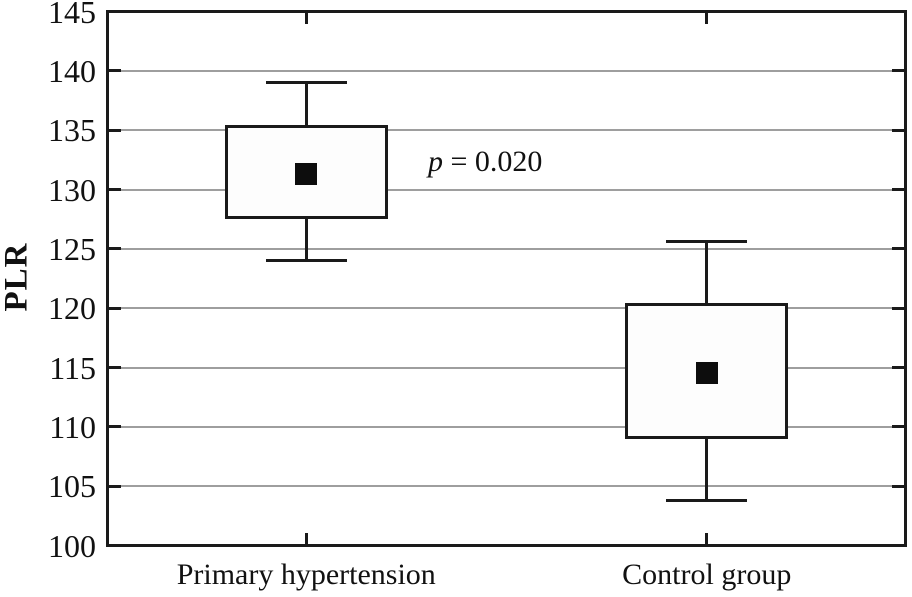 The width and height of the screenshot is (912, 597). What do you see at coordinates (72, 367) in the screenshot?
I see `y-tick-label: 115` at bounding box center [72, 367].